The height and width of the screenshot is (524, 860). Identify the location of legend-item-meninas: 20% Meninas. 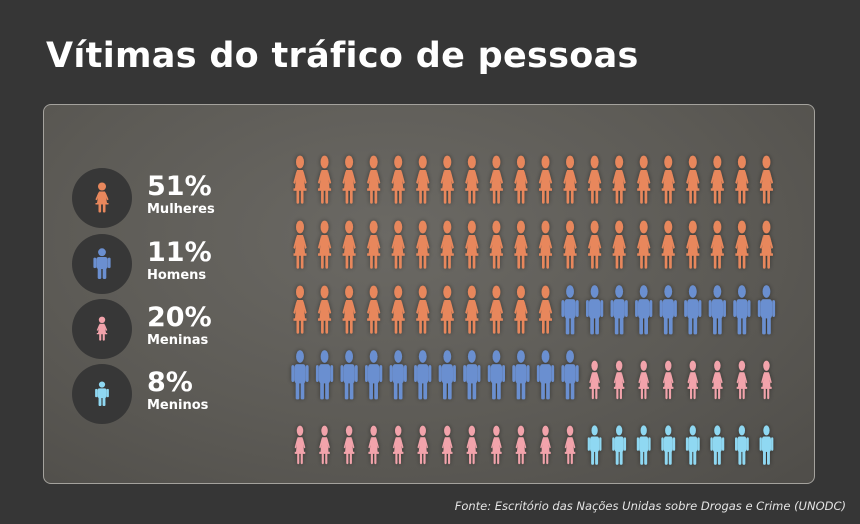
(182, 329).